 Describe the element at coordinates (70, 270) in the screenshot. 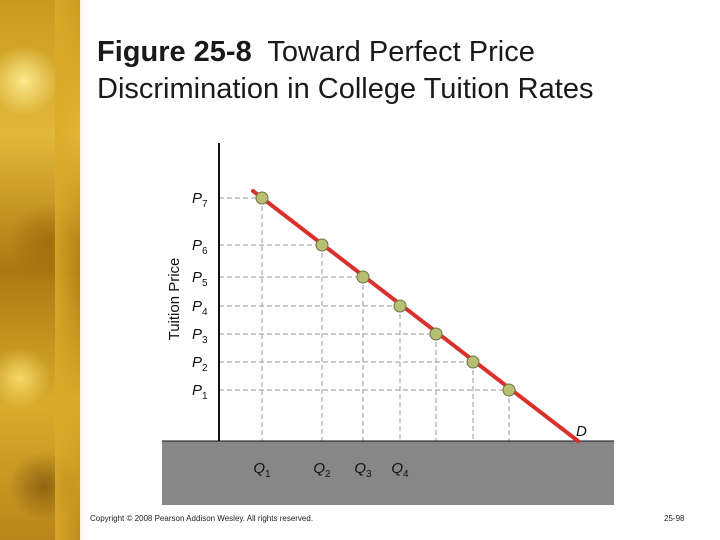

I see `decorative-side-fade` at that location.